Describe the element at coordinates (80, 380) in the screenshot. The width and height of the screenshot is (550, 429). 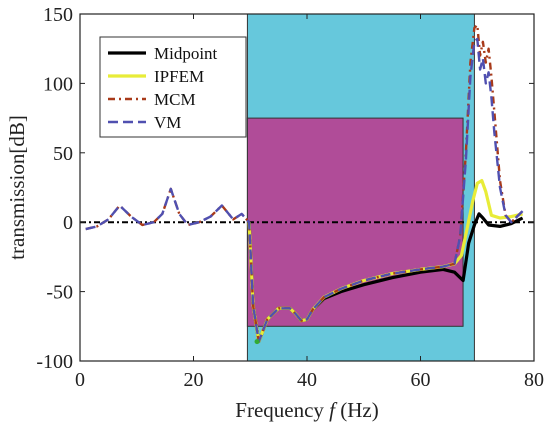
I see `x-tick-label: 0` at that location.